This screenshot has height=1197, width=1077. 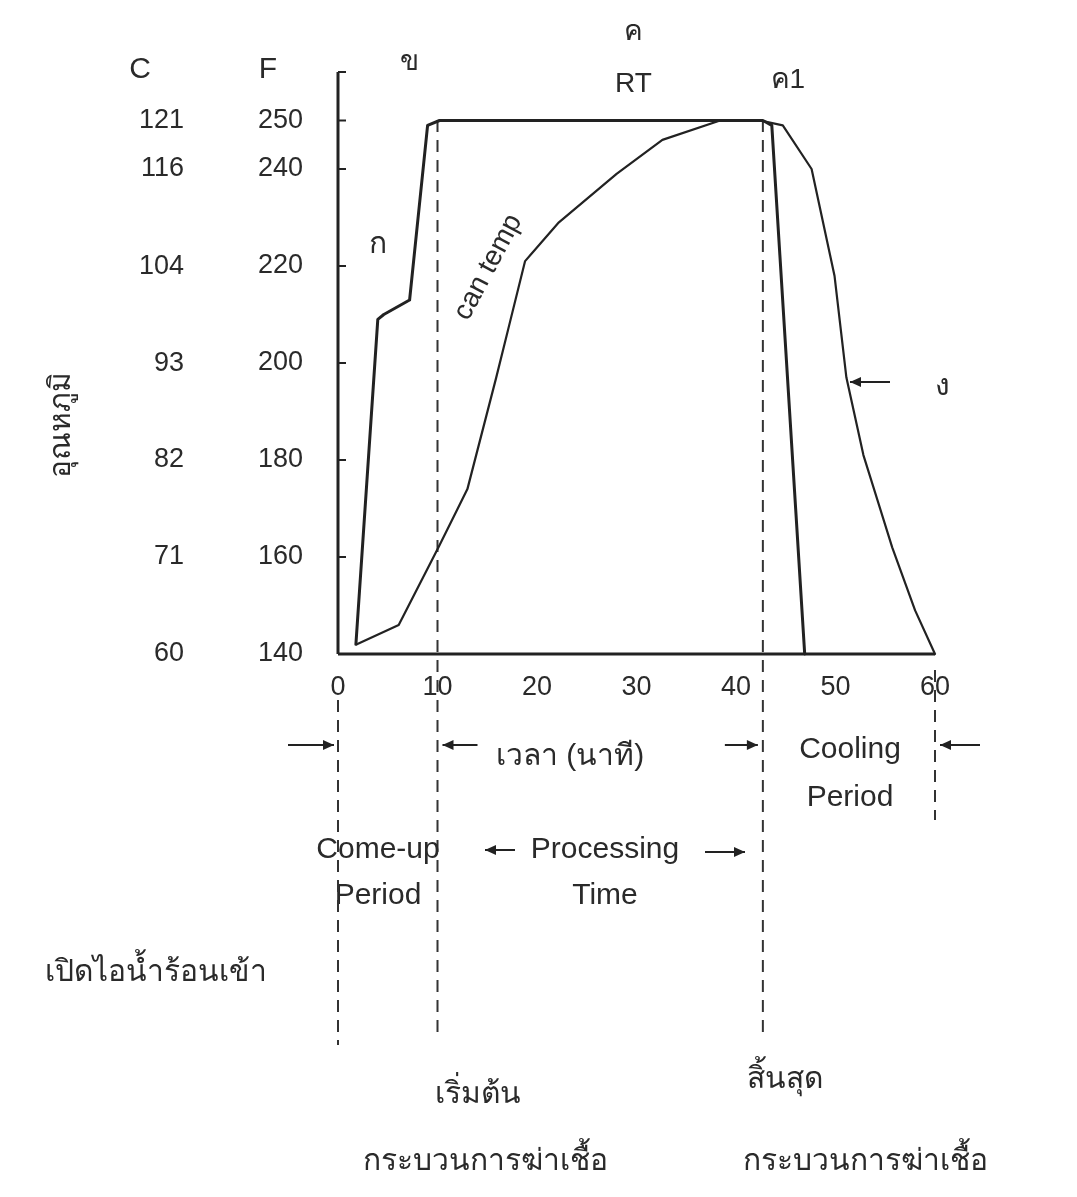 What do you see at coordinates (935, 686) in the screenshot?
I see `x-tick-label: 60` at bounding box center [935, 686].